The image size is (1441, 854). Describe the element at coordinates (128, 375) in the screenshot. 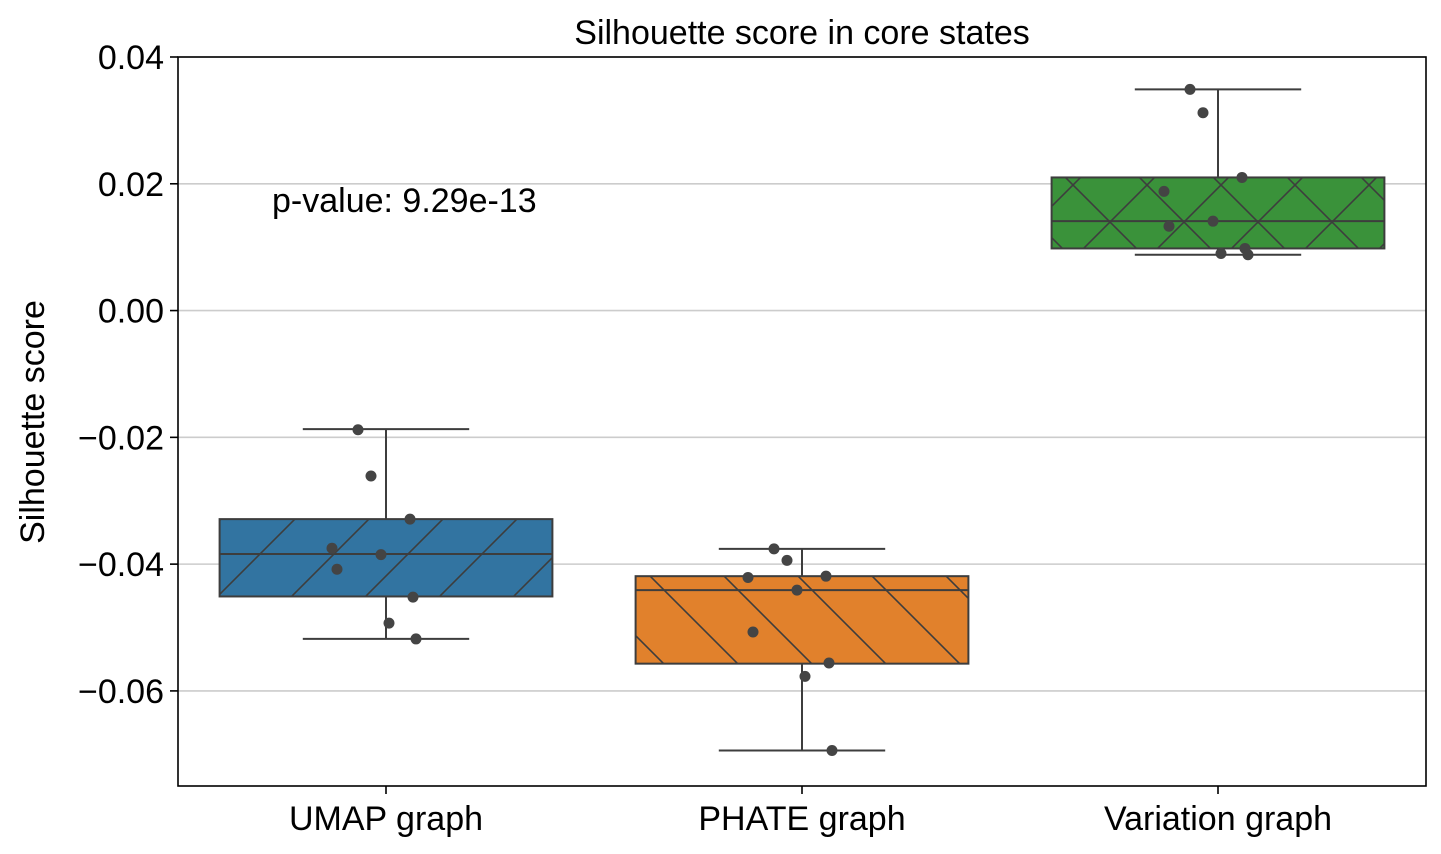

I see `y-axis: 0.04 0.02 0.00 −0.02 −0.04 −0.06` at that location.